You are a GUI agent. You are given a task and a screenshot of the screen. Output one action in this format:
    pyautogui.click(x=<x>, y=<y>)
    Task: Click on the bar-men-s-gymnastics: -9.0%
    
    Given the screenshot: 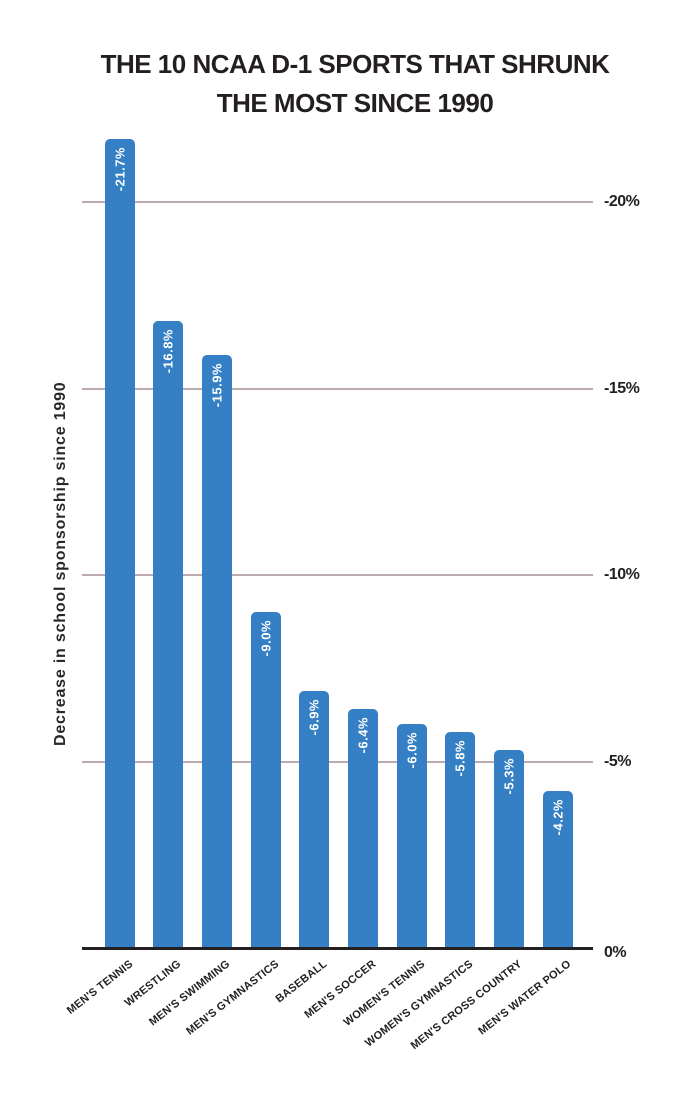 What is the action you would take?
    pyautogui.click(x=265, y=780)
    